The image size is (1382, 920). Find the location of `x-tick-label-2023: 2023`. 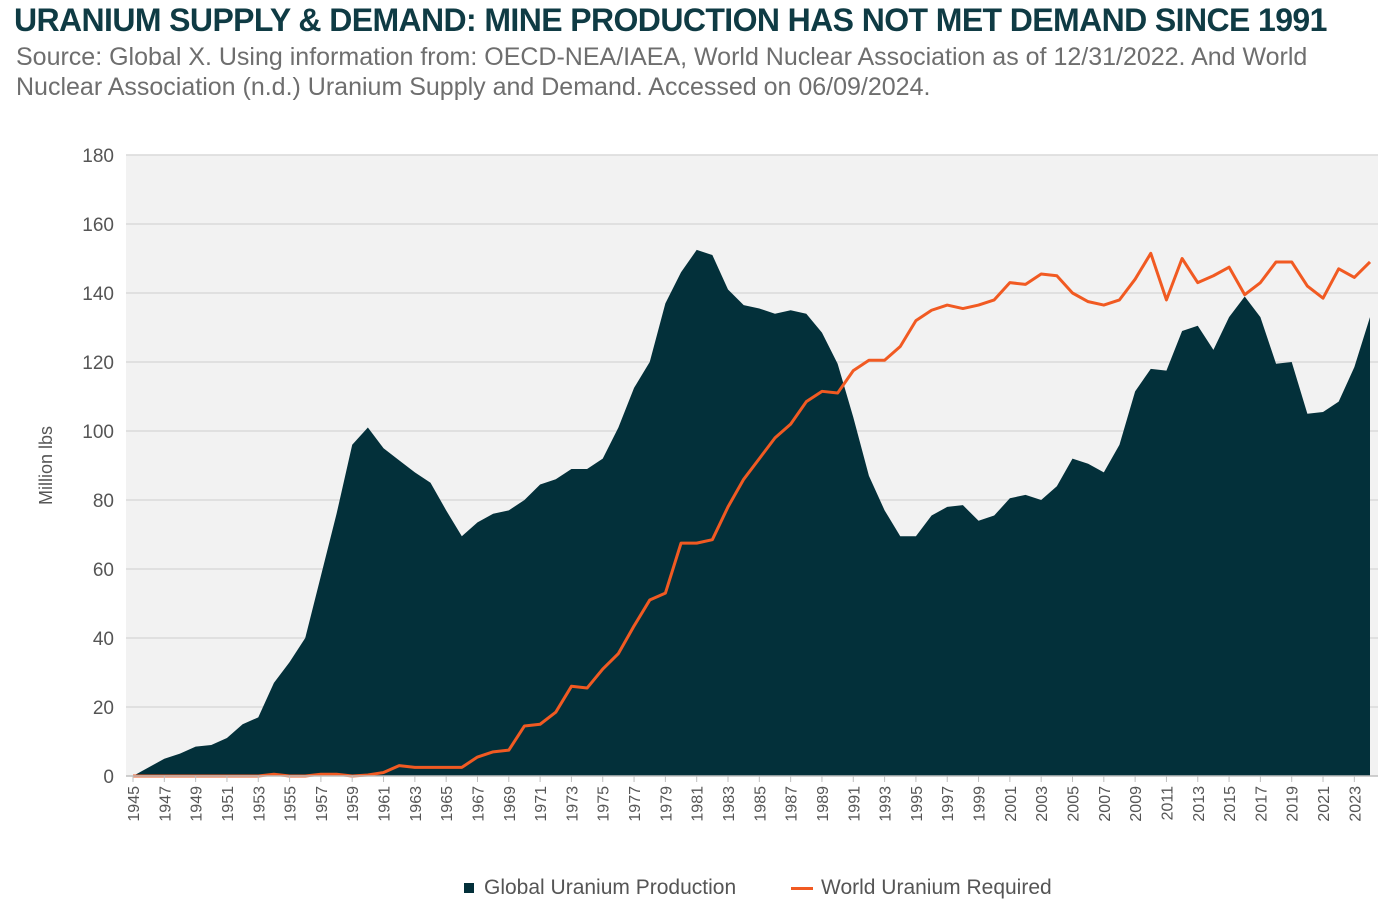

x-tick-label-2023: 2023 is located at coordinates (1355, 804).